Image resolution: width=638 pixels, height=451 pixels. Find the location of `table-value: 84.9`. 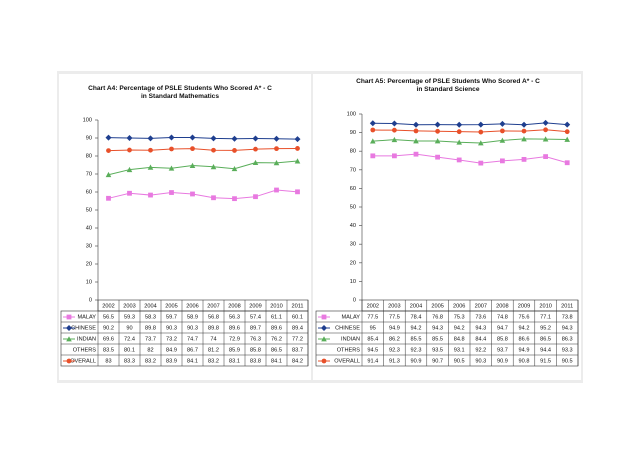

table-value: 84.9 is located at coordinates (171, 350).